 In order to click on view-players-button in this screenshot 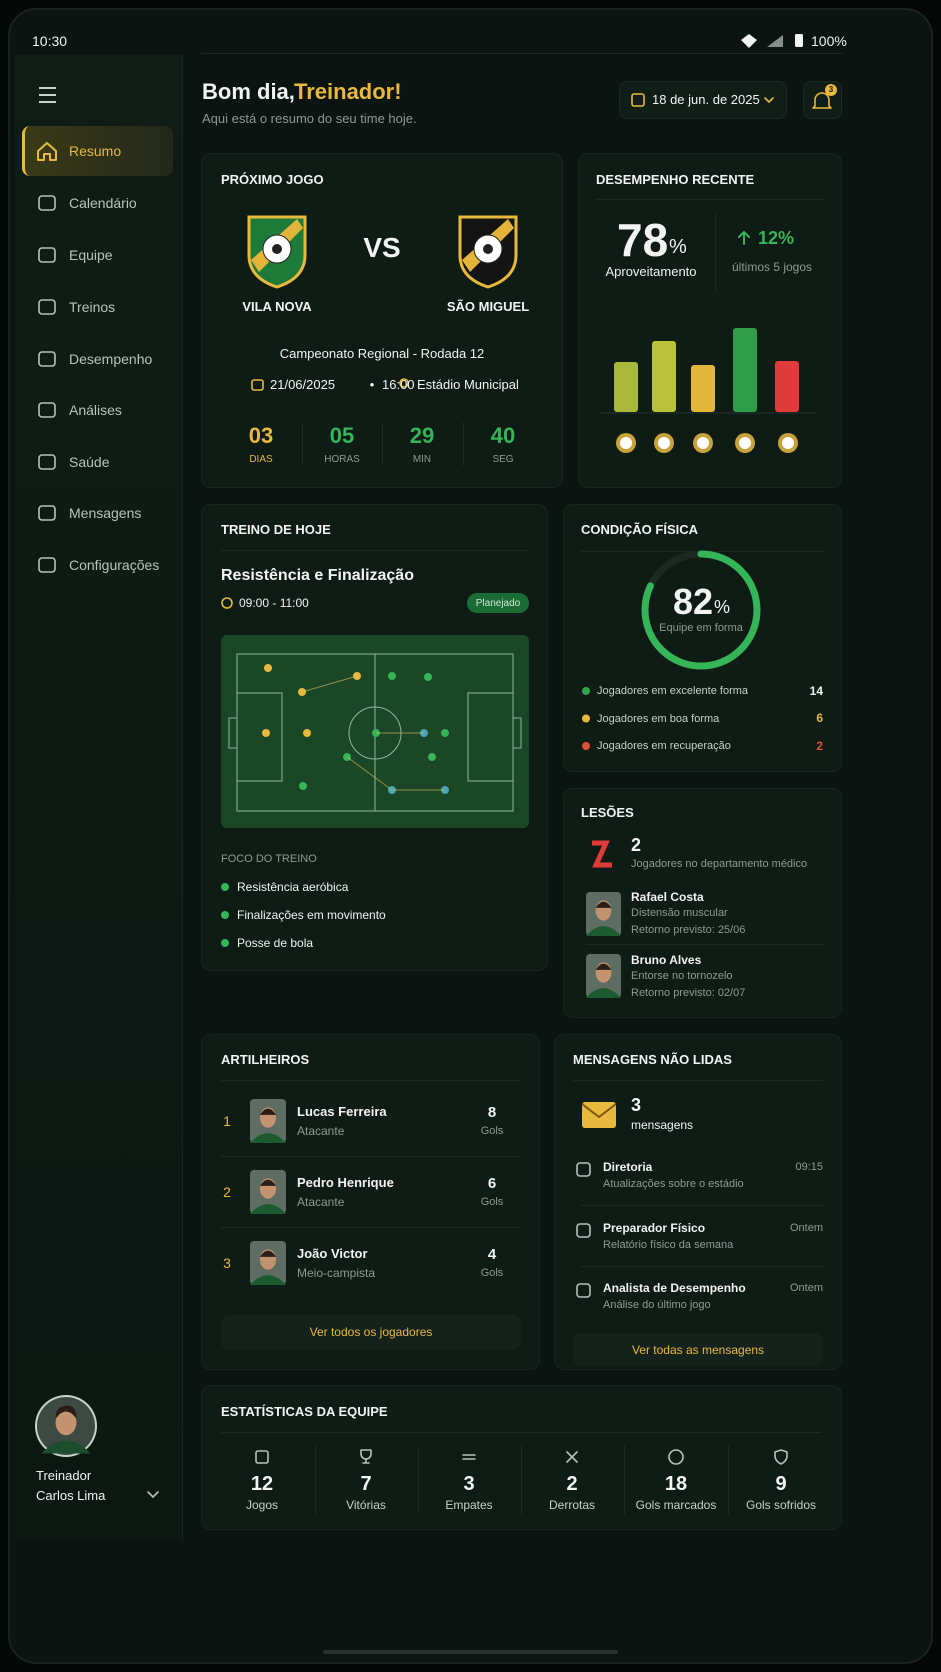, I will do `click(371, 1332)`.